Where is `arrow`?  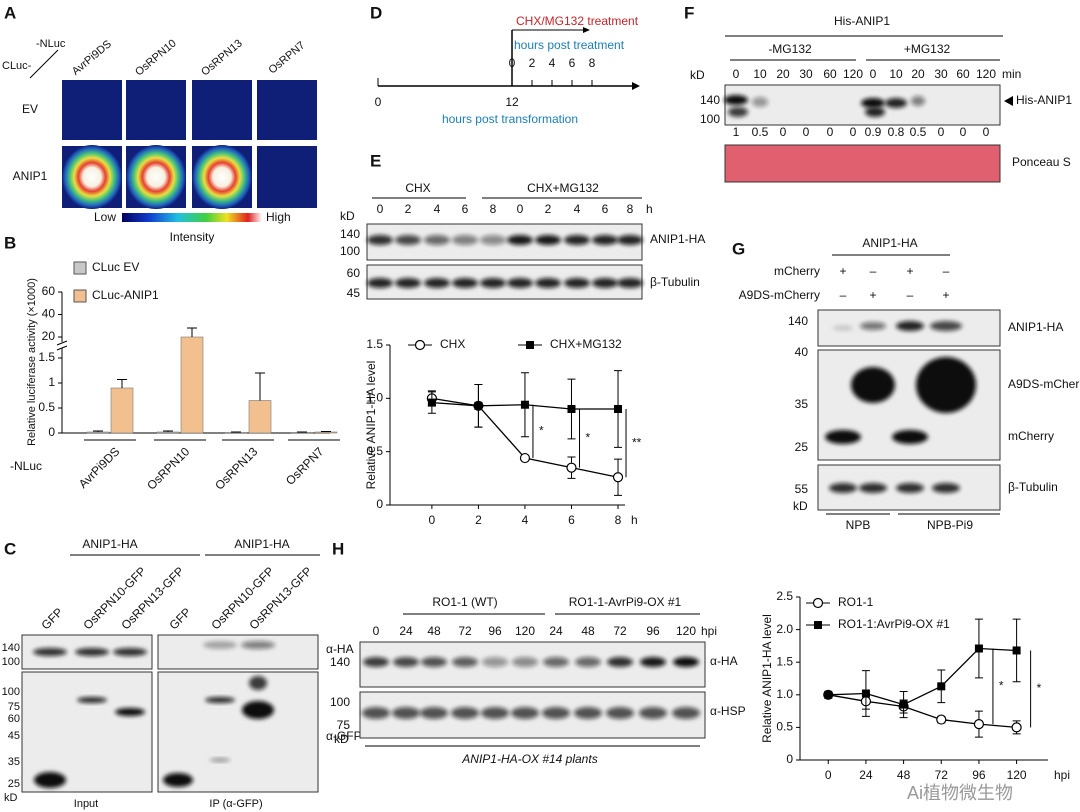
arrow is located at coordinates (636, 86).